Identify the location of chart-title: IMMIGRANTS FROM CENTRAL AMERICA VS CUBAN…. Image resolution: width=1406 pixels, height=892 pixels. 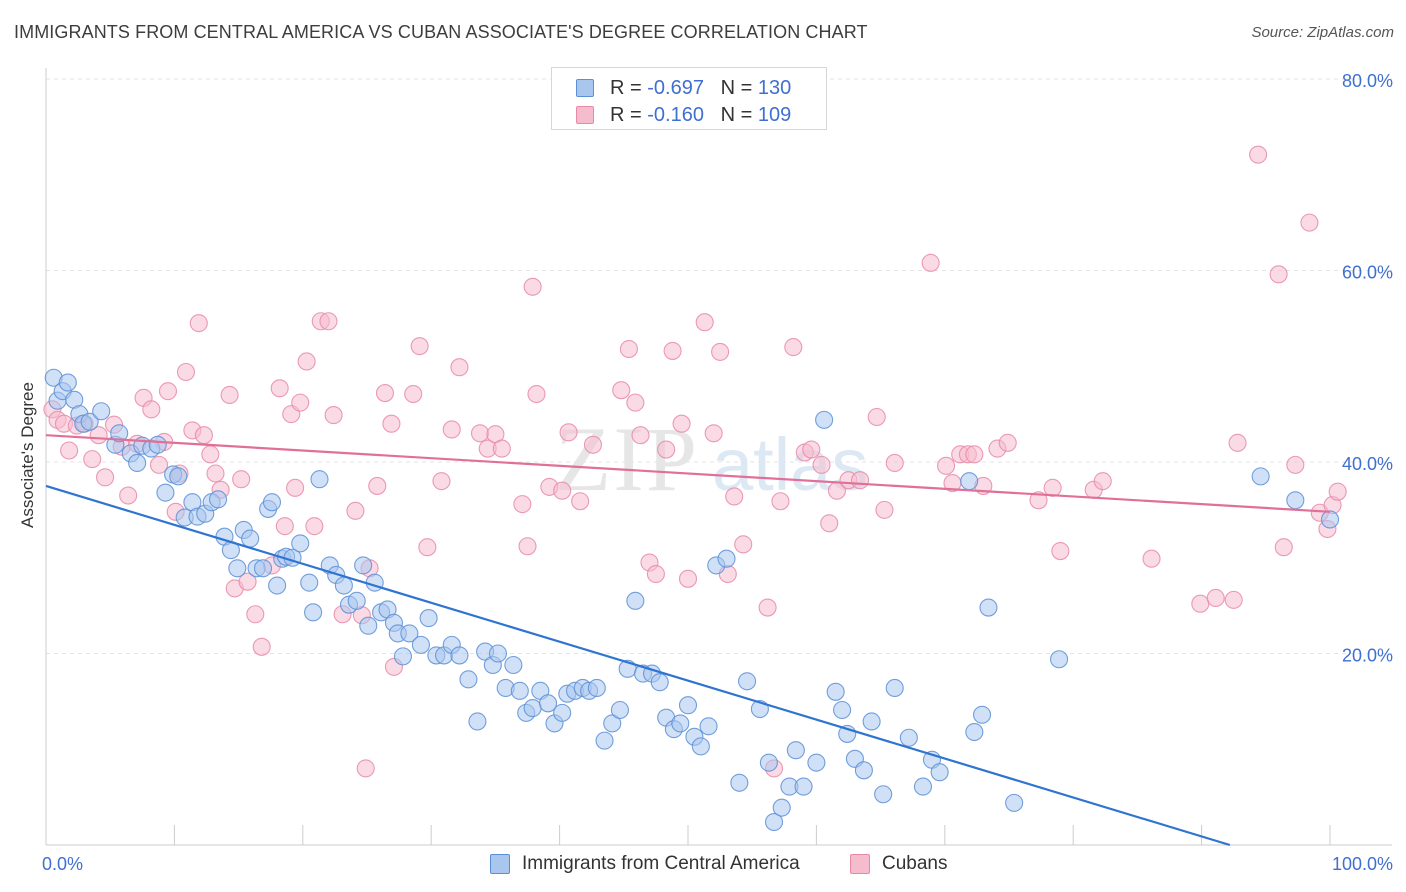
(441, 32).